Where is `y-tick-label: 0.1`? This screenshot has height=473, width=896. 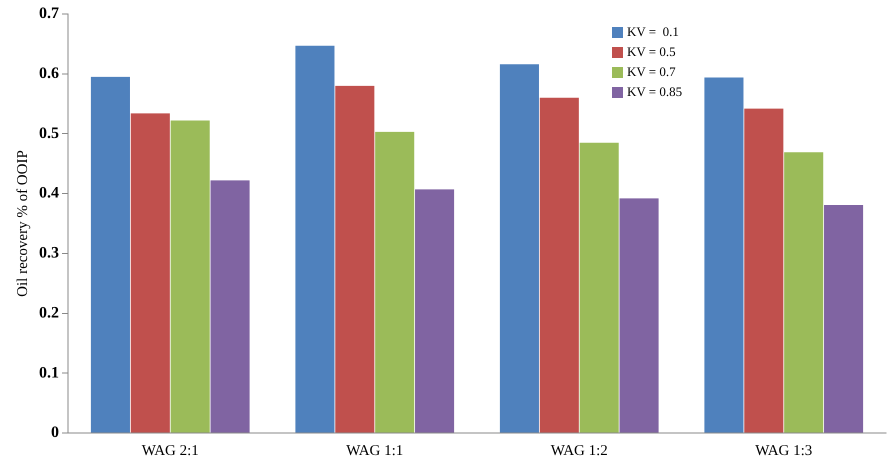 y-tick-label: 0.1 is located at coordinates (49, 373).